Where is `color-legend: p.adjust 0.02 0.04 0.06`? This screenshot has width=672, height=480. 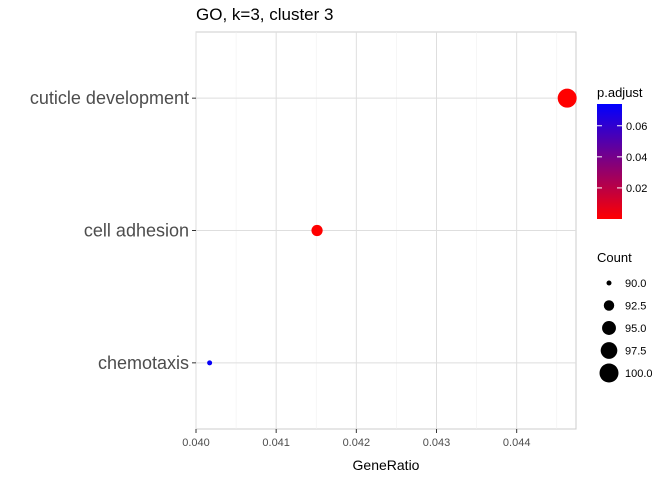
color-legend: p.adjust 0.02 0.04 0.06 is located at coordinates (622, 152).